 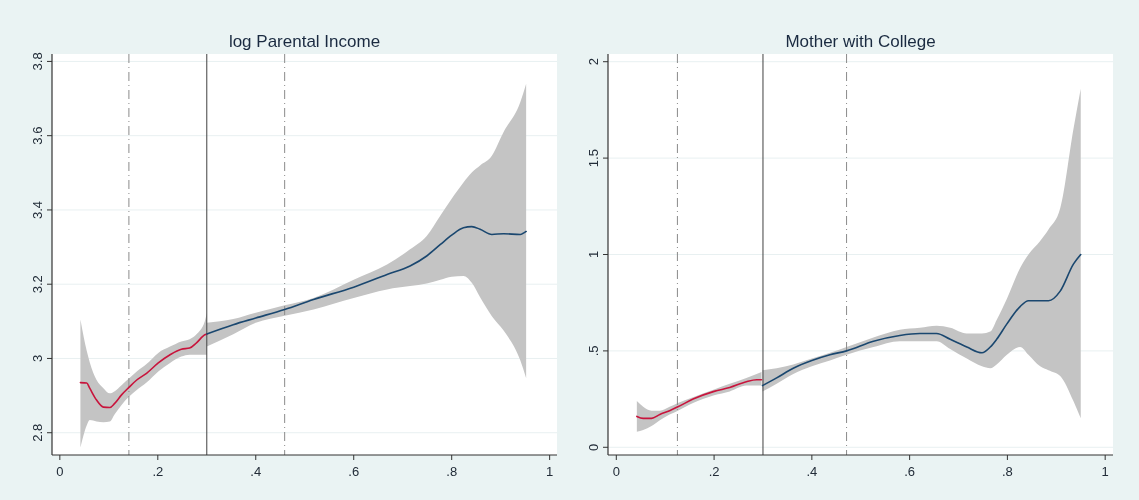 What do you see at coordinates (304, 41) in the screenshot?
I see `chart-title: log Parental Income` at bounding box center [304, 41].